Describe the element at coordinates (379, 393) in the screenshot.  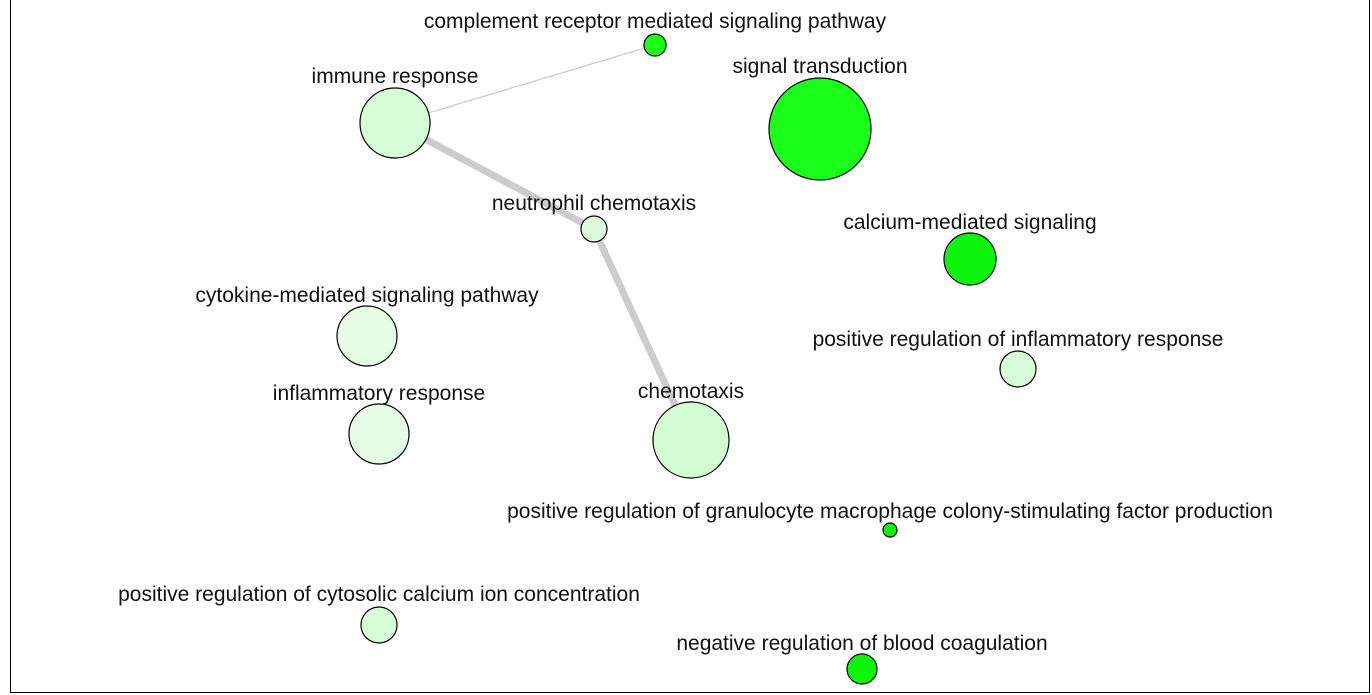
I see `node-label: inflammatory response` at that location.